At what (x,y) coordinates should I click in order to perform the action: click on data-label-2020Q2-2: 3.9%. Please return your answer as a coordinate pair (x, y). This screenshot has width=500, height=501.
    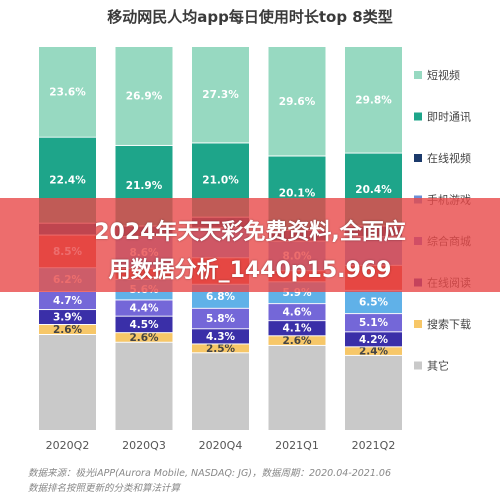
    Looking at the image, I should click on (68, 318).